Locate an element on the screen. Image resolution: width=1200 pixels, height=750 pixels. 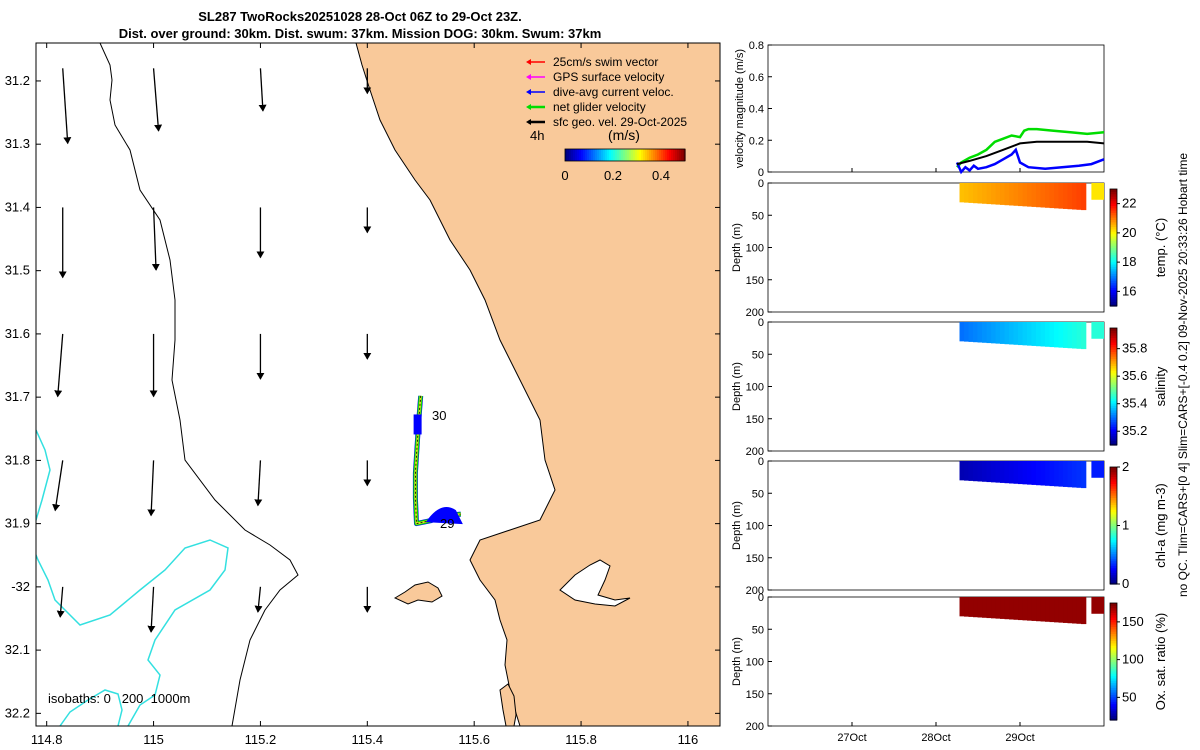
colorbar-tick-label: 0.4 is located at coordinates (661, 175).